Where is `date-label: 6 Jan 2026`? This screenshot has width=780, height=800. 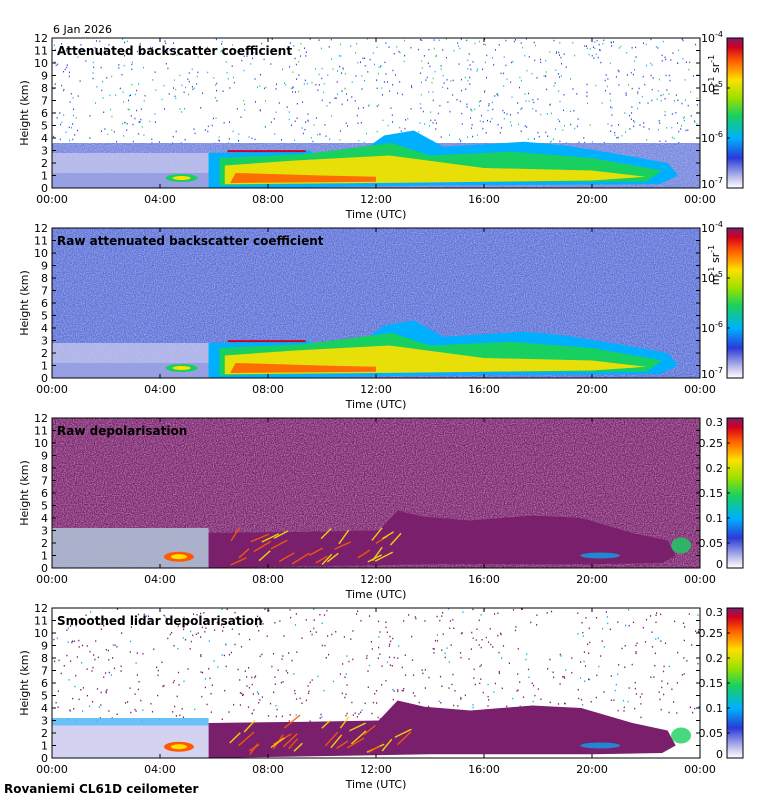 date-label: 6 Jan 2026 is located at coordinates (82, 29).